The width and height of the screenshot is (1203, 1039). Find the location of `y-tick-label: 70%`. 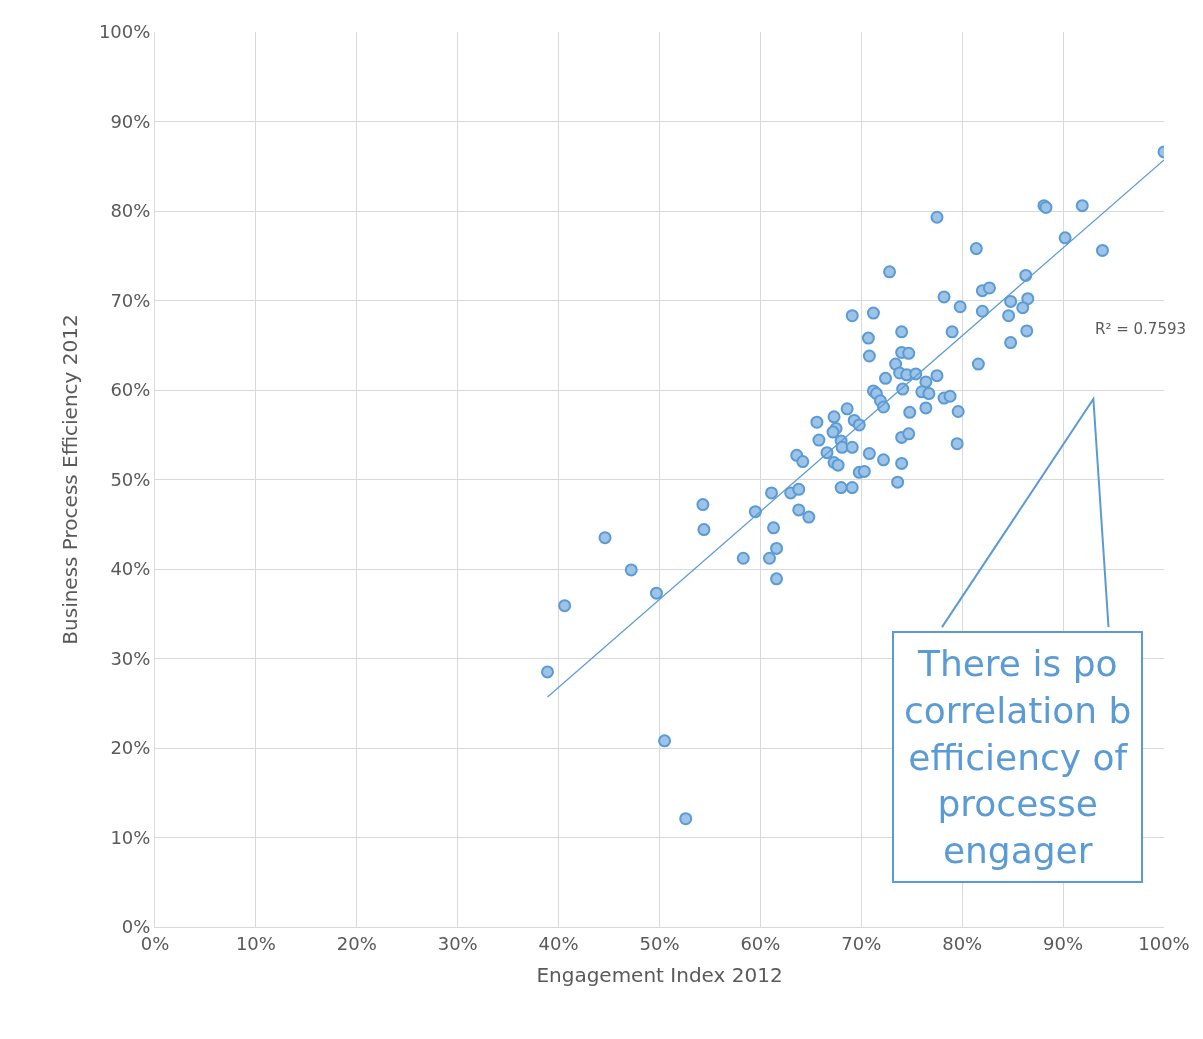

y-tick-label: 70% is located at coordinates (130, 300).